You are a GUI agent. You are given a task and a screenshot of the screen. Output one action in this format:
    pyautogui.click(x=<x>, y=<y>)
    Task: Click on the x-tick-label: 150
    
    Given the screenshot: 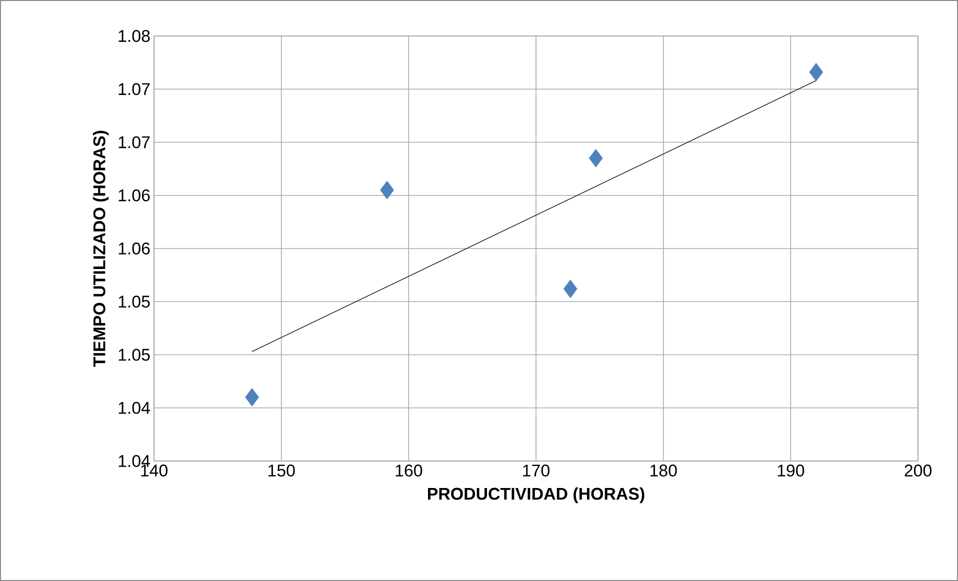 What is the action you would take?
    pyautogui.click(x=281, y=470)
    